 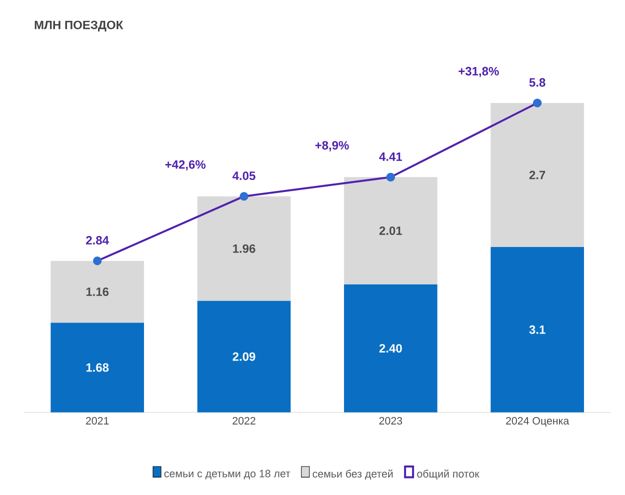 I want to click on data-label: 2.84, so click(x=97, y=240).